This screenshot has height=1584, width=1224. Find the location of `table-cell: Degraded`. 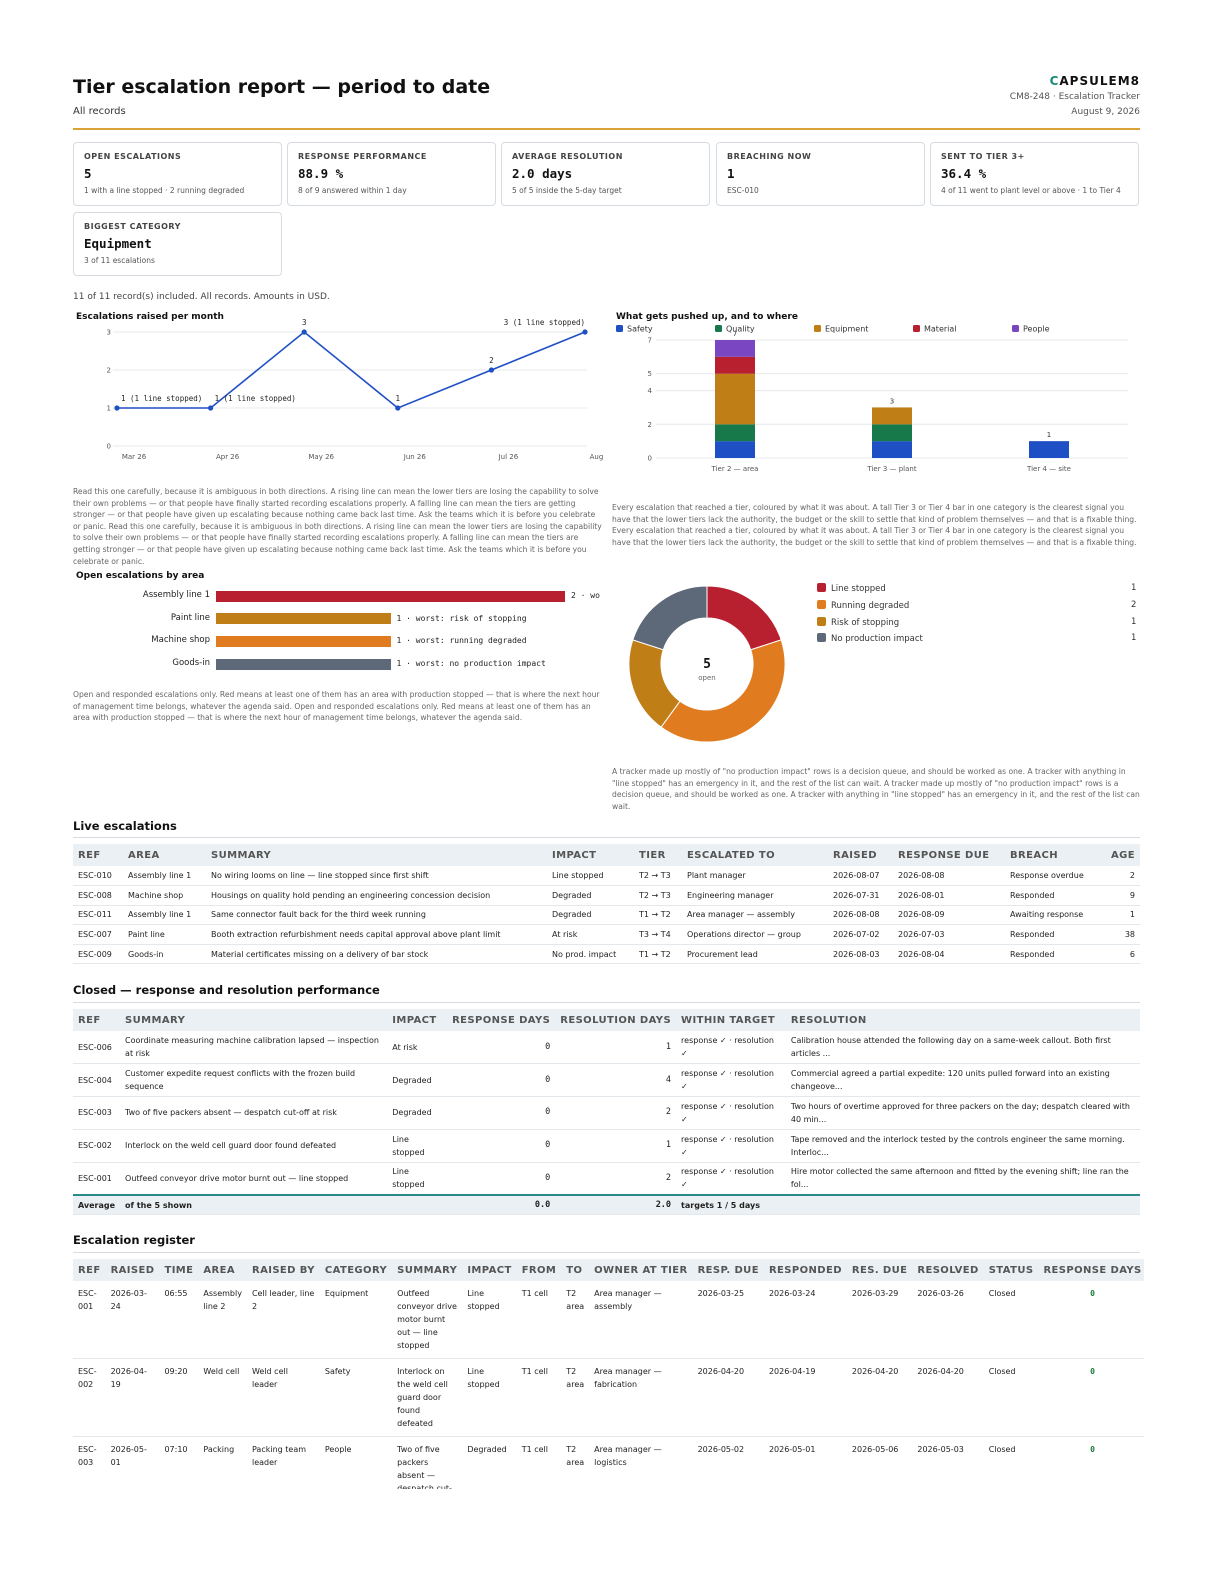

table-cell: Degraded is located at coordinates (417, 1113).